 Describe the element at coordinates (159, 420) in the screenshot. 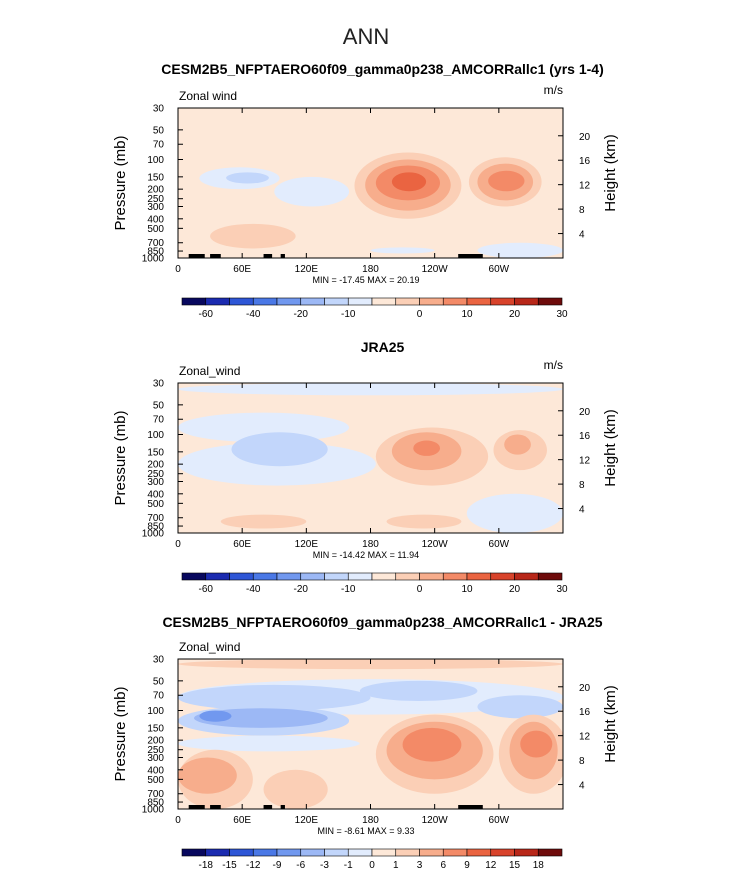

I see `y-tick-label: 70` at that location.